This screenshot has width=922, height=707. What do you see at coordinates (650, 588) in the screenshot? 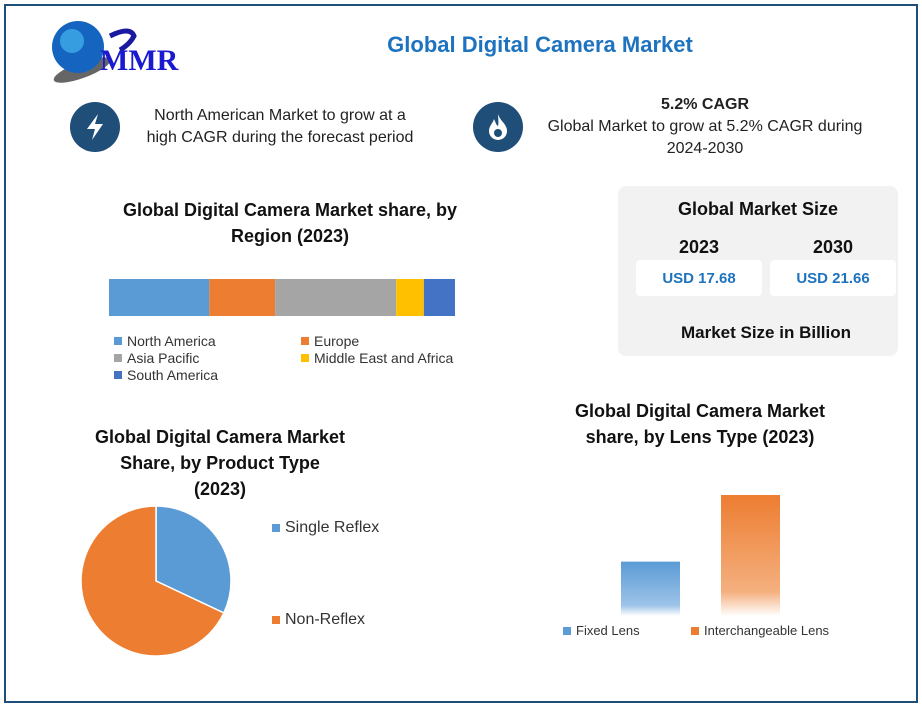
I see `lens-bar-fixed-lens` at bounding box center [650, 588].